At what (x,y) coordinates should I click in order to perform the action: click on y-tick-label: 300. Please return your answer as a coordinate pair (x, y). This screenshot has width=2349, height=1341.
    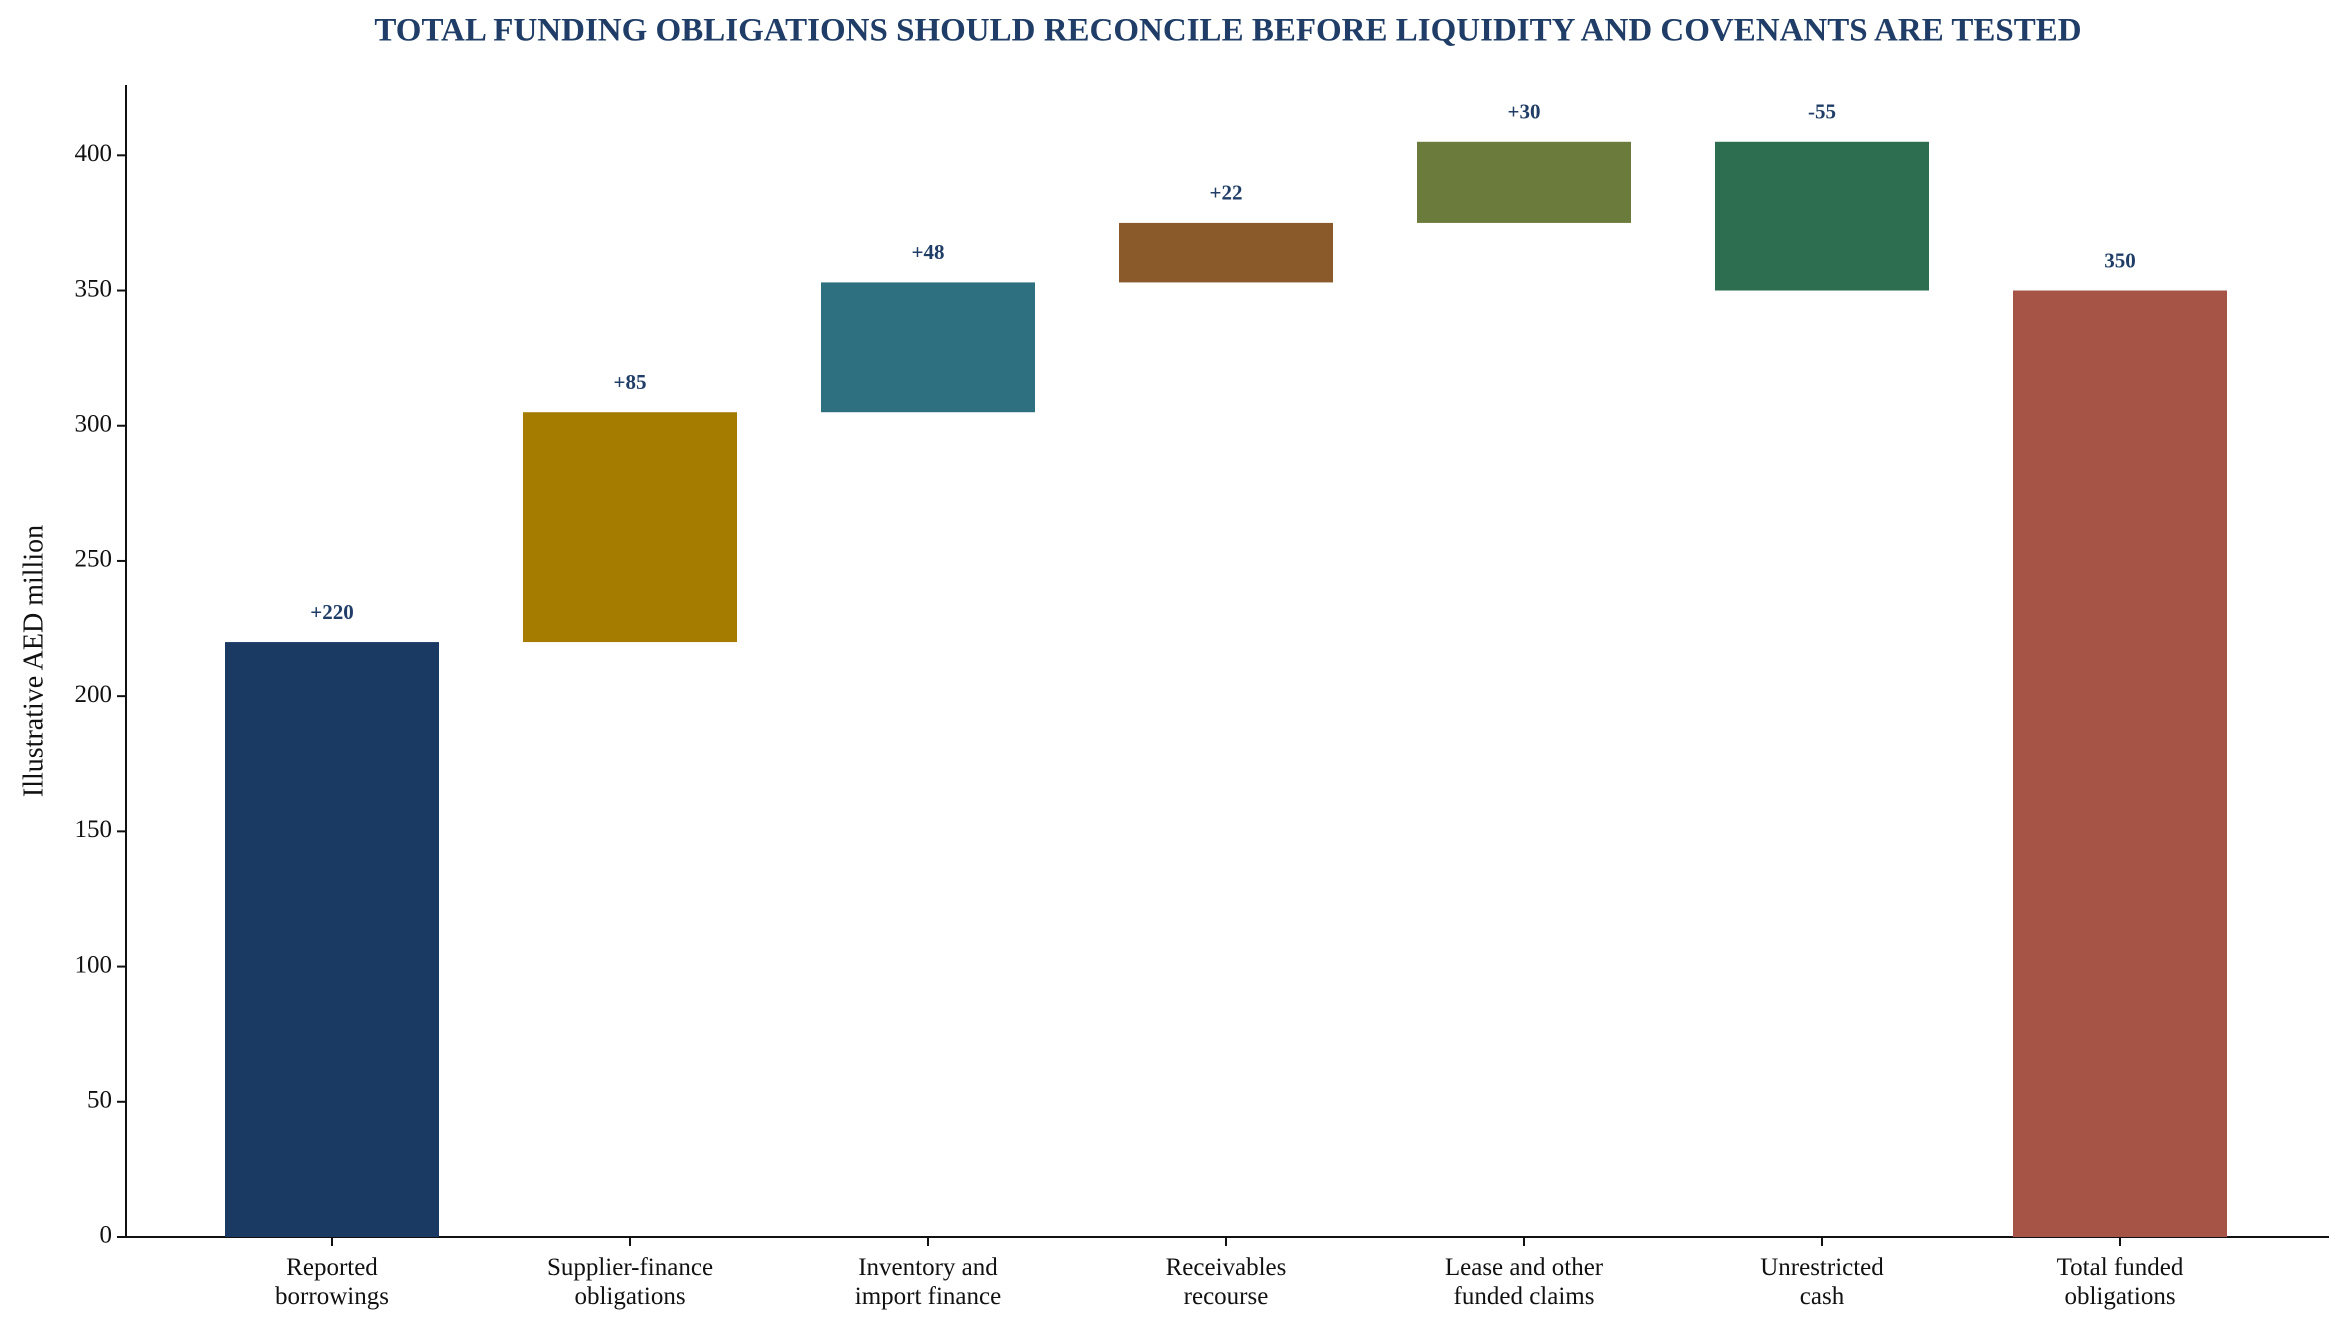
    Looking at the image, I should click on (94, 423).